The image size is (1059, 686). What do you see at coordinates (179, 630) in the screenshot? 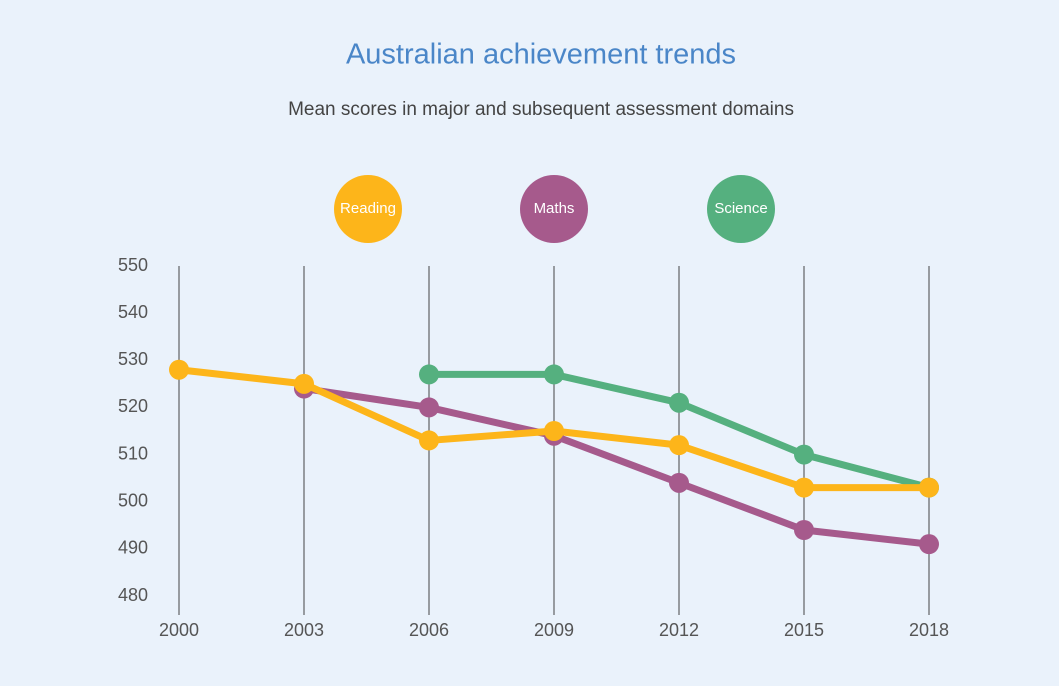
I see `x-tick-label: 2000` at bounding box center [179, 630].